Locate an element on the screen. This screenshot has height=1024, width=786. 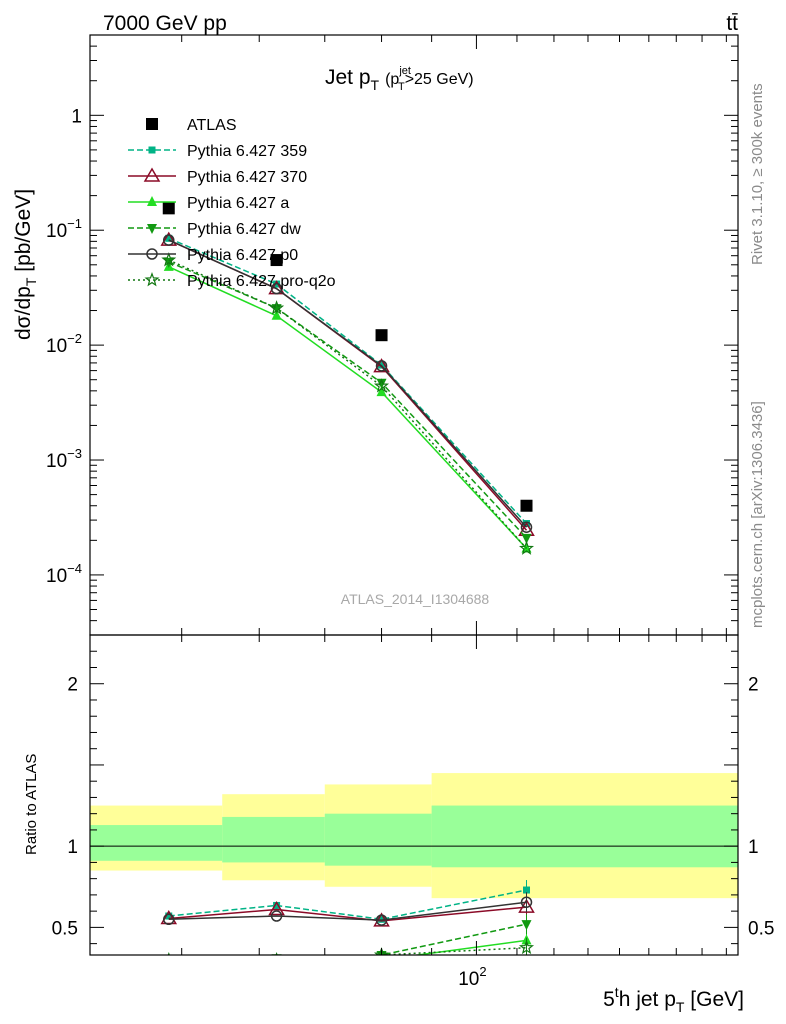
x-axis-label-unit: [GeV] is located at coordinates (714, 999).